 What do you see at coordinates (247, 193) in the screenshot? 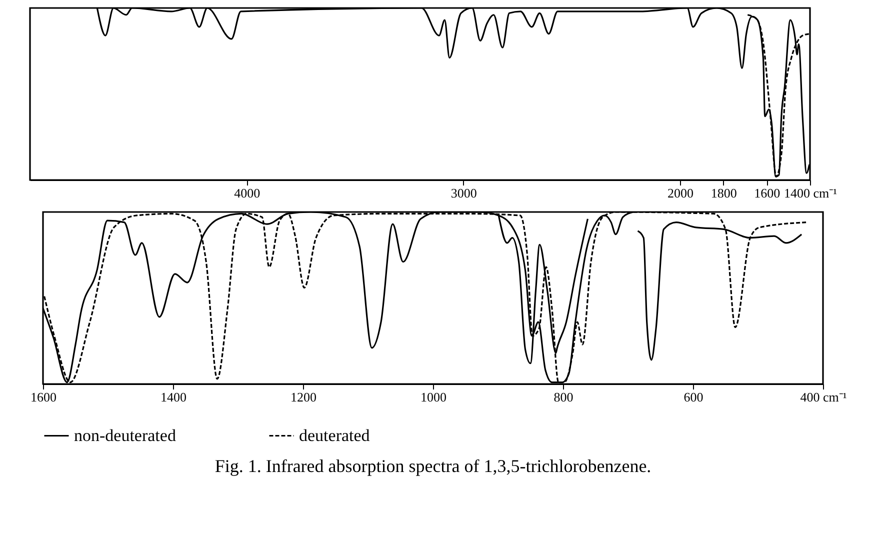
I see `x-tick-label: 4000` at bounding box center [247, 193].